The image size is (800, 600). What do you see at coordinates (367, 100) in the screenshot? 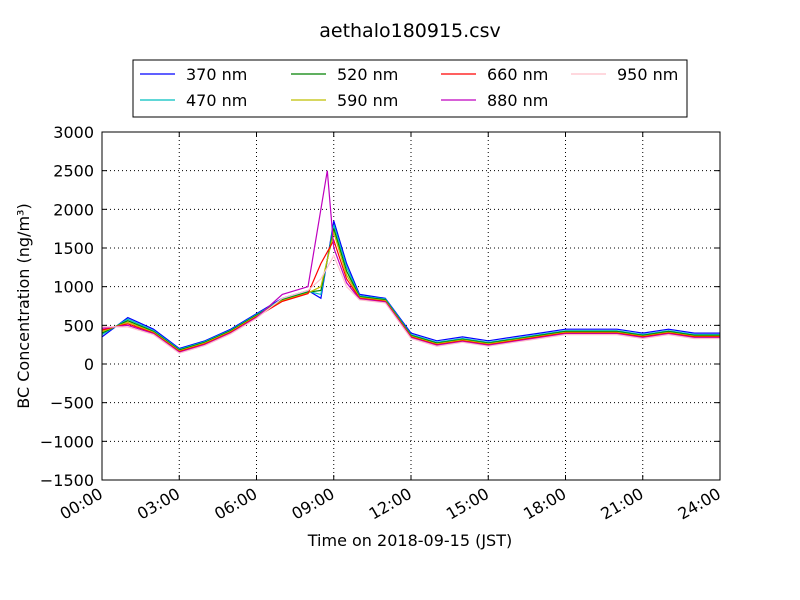
I see `legend-label: 590 nm` at bounding box center [367, 100].